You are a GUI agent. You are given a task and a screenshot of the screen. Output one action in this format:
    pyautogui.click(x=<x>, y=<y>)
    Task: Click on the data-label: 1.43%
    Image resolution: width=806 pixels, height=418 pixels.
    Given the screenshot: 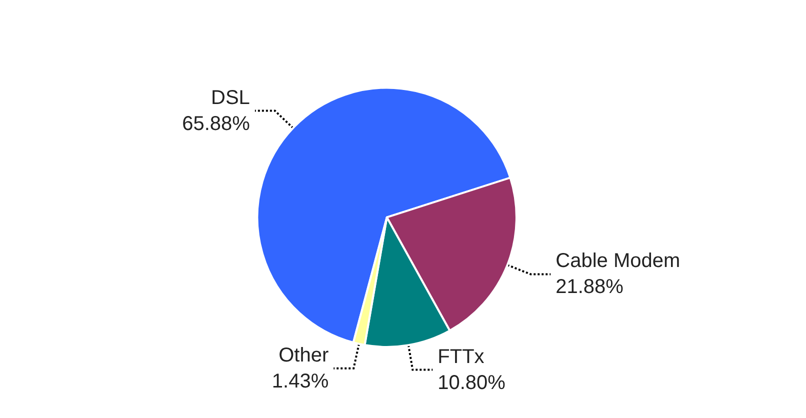 What is the action you would take?
    pyautogui.click(x=300, y=381)
    